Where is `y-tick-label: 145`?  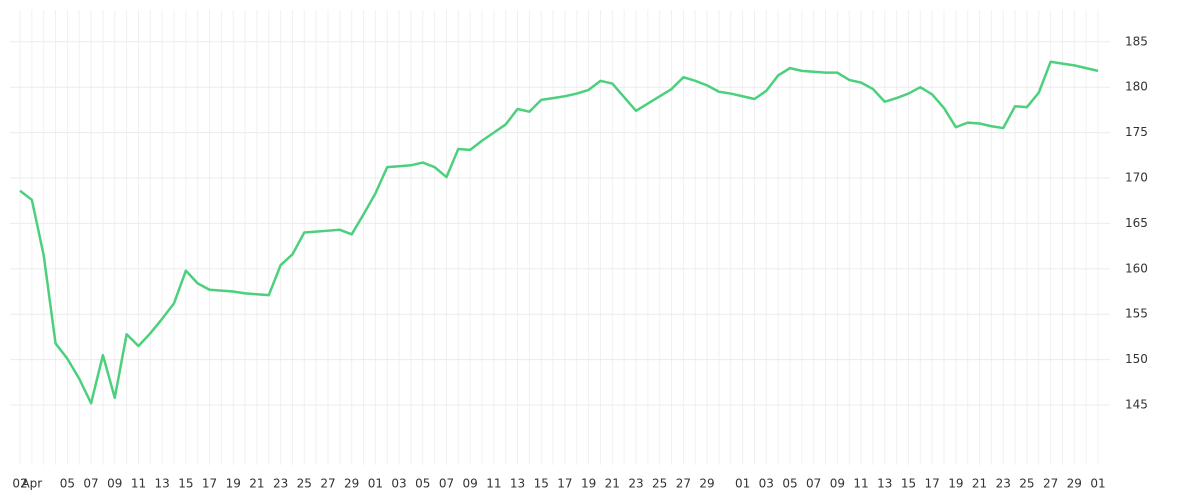 y-tick-label: 145 is located at coordinates (1136, 405).